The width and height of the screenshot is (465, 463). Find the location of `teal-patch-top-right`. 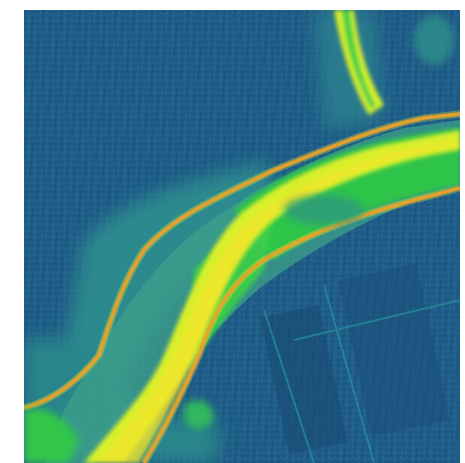

teal-patch-top-right is located at coordinates (434, 40).